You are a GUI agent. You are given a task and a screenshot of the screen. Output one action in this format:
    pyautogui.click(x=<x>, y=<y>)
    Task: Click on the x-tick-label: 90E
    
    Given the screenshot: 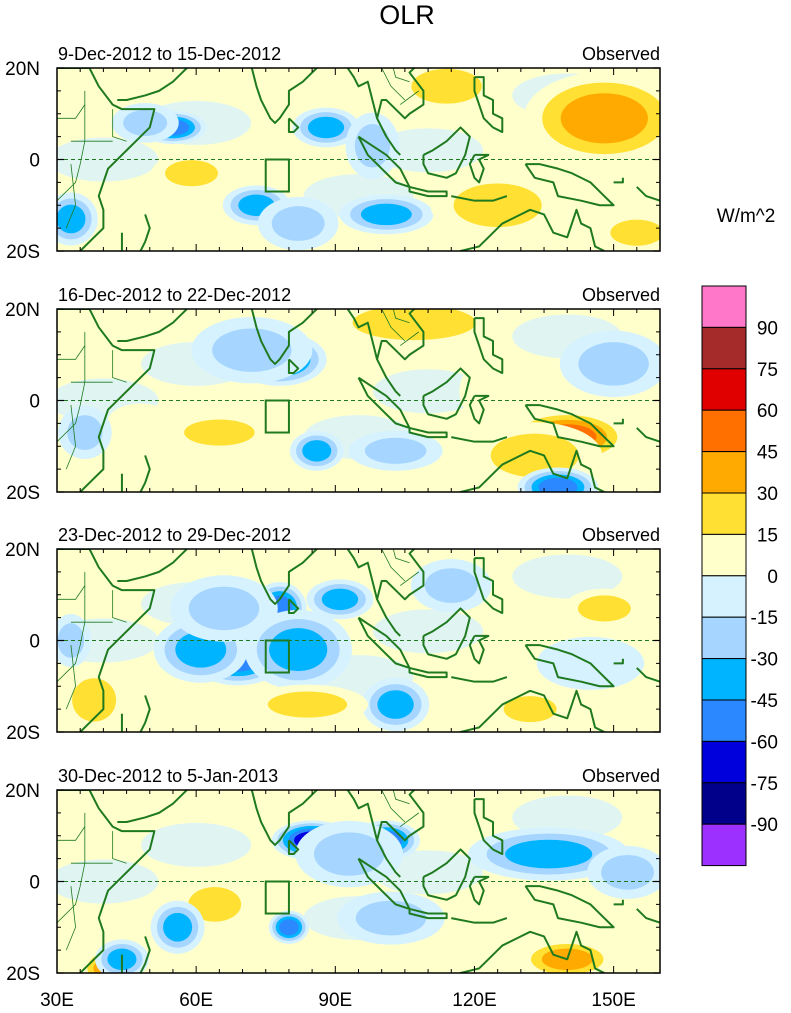 What is the action you would take?
    pyautogui.click(x=335, y=1000)
    